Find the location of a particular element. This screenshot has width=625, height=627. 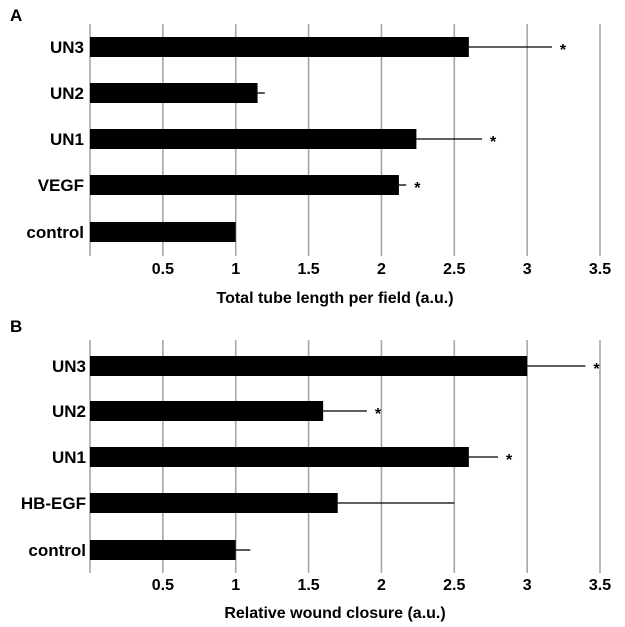

panel-letter: A is located at coordinates (16, 15).